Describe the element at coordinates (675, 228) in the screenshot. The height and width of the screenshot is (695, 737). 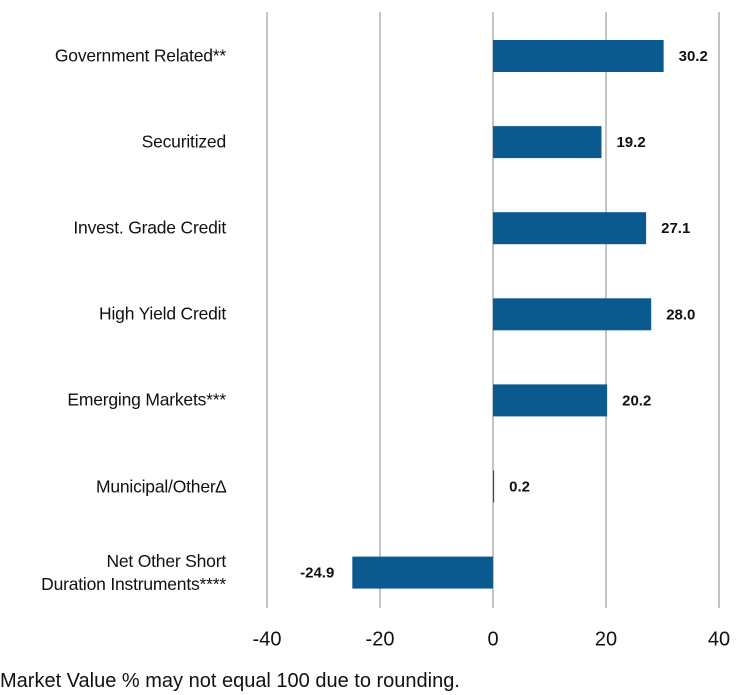
I see `value-label: 27.1` at that location.